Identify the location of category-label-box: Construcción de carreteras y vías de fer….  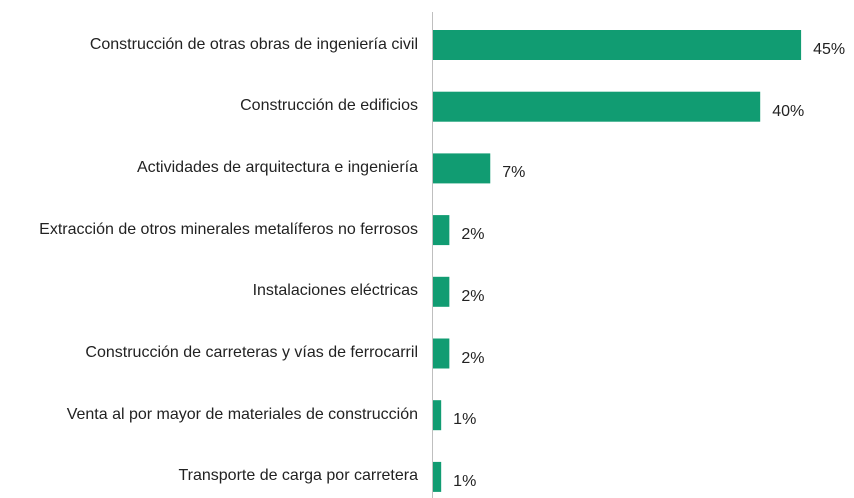
(209, 354).